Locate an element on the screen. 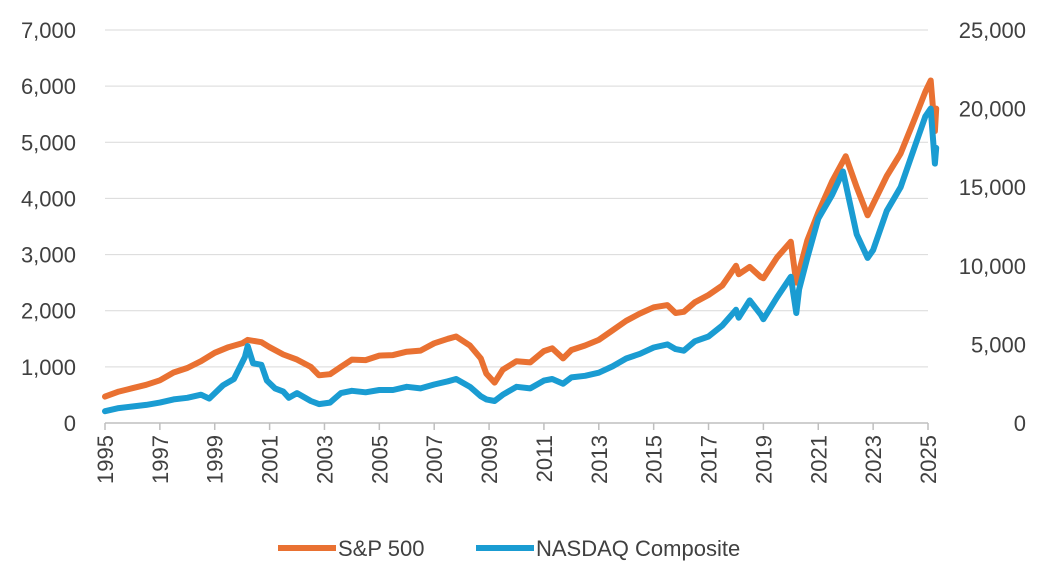 This screenshot has width=1056, height=575. x-tick-label: 2017 is located at coordinates (709, 459).